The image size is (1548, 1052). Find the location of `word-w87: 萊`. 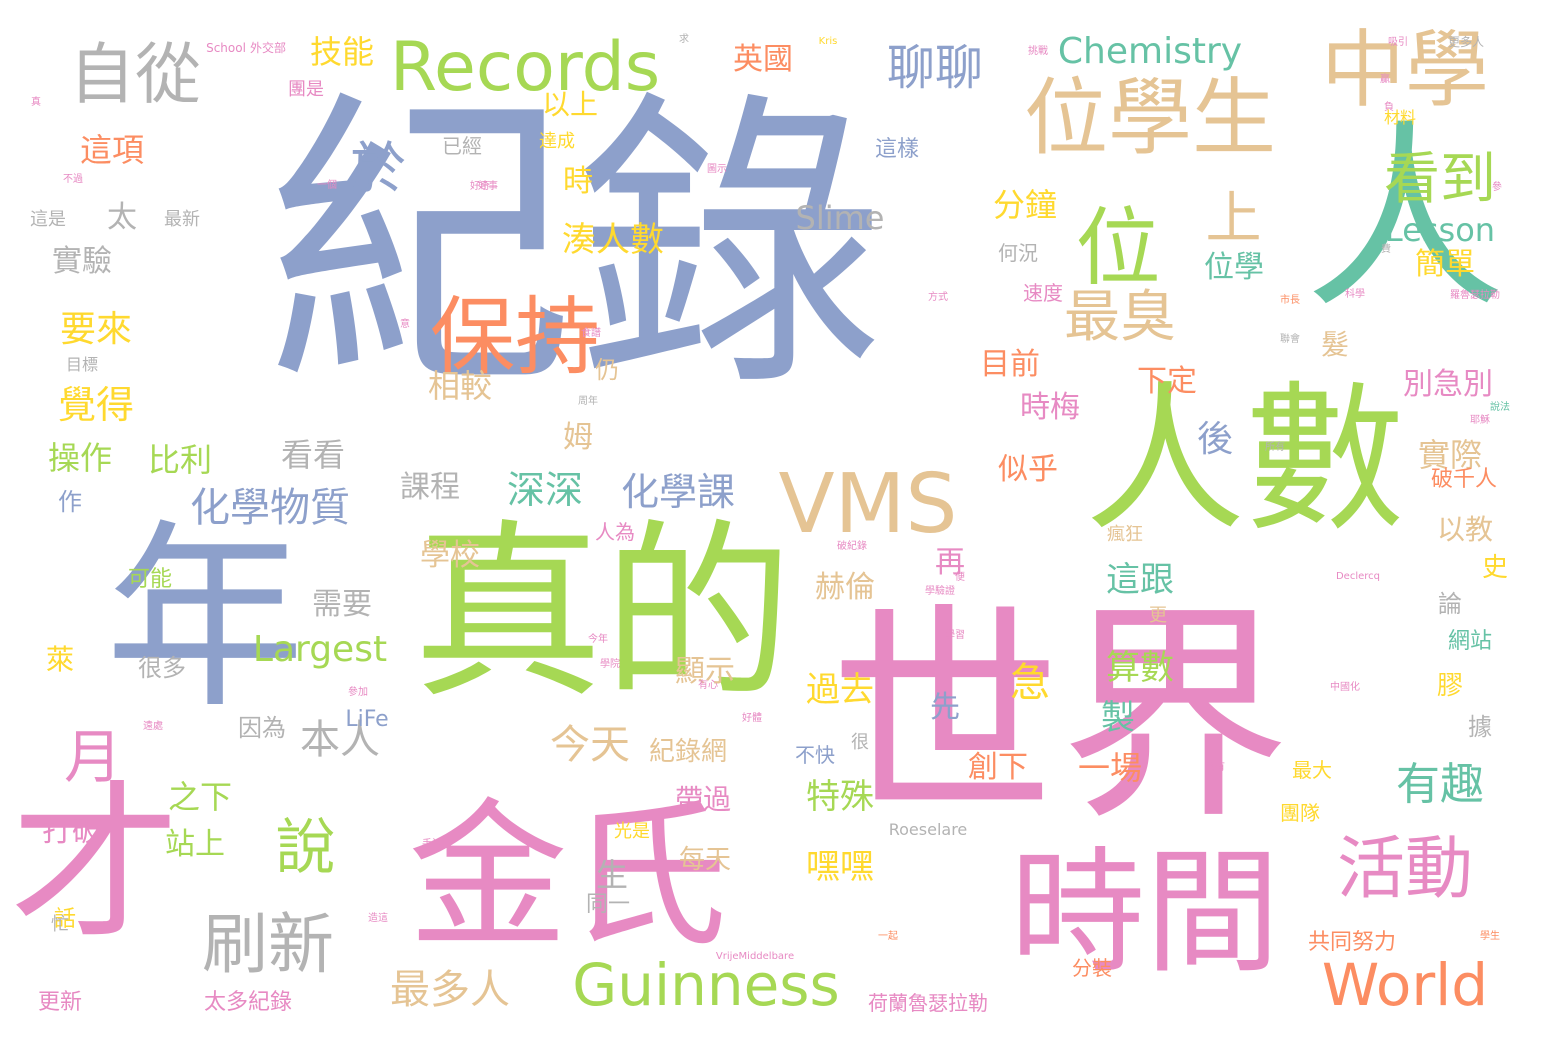

word-w87: 萊 is located at coordinates (60, 659).